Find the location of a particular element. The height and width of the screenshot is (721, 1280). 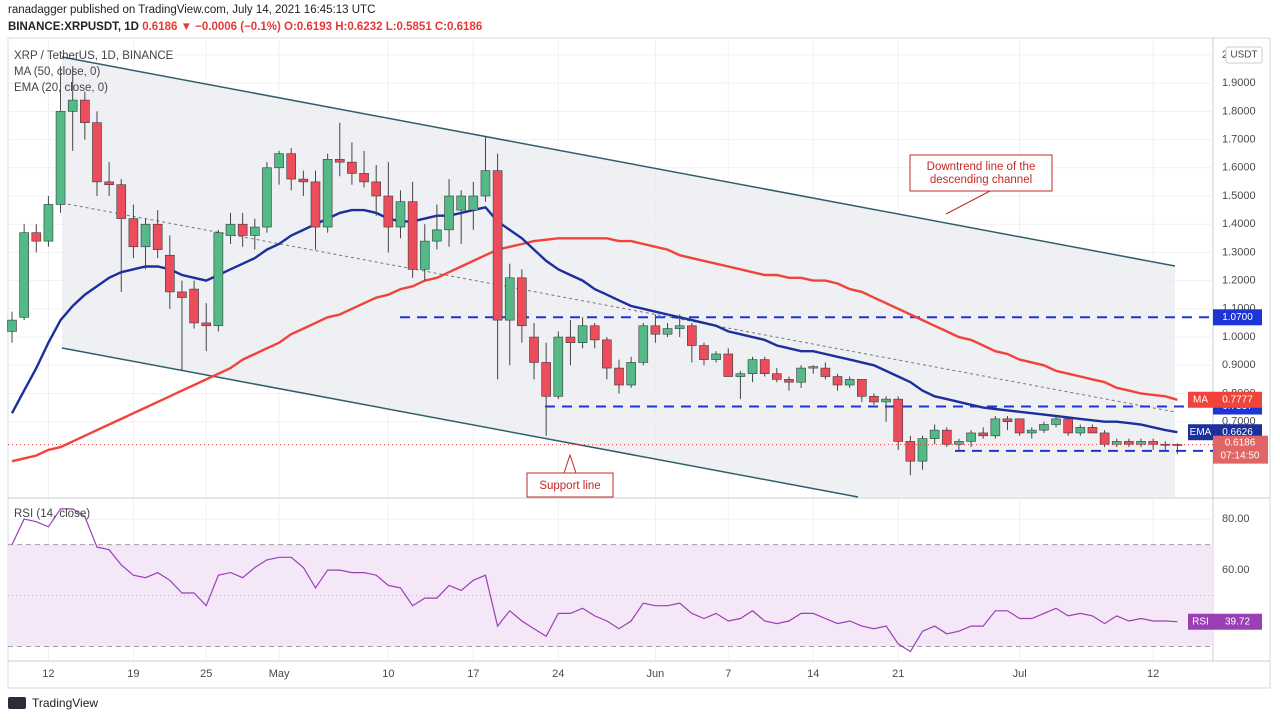

y-tick-label: 1.7000 is located at coordinates (1239, 139).